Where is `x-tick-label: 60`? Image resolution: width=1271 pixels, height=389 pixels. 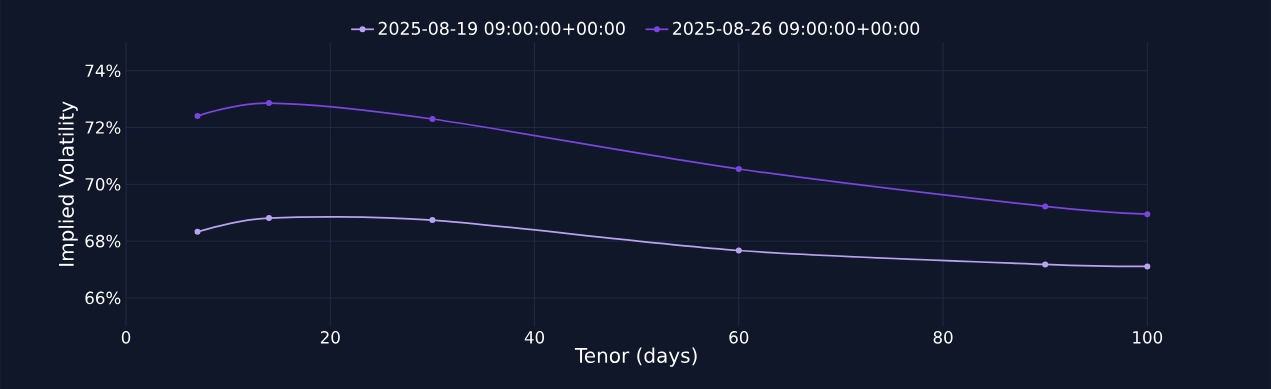
x-tick-label: 60 is located at coordinates (739, 337).